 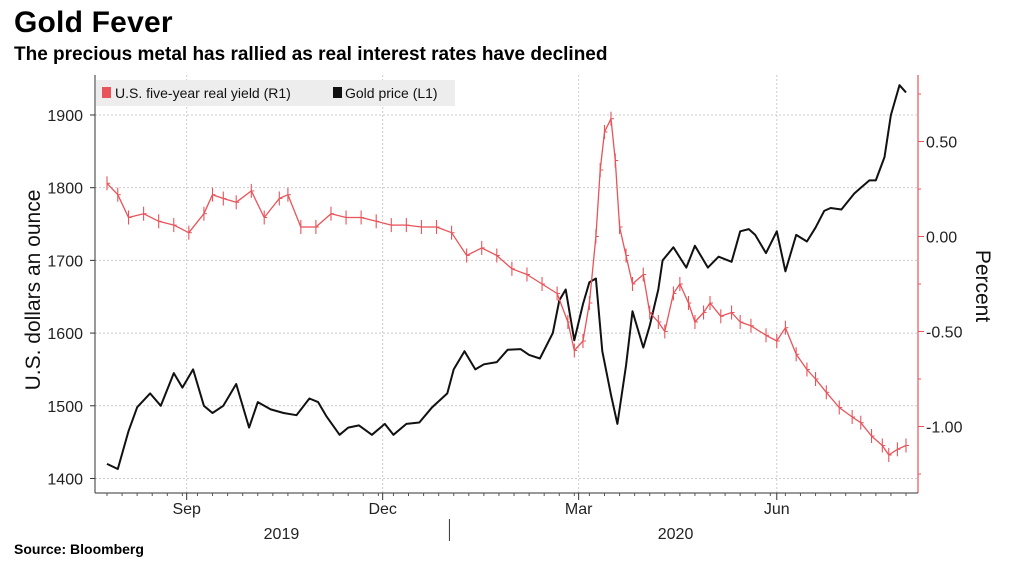 What do you see at coordinates (65, 334) in the screenshot?
I see `left-tick-label: 1600` at bounding box center [65, 334].